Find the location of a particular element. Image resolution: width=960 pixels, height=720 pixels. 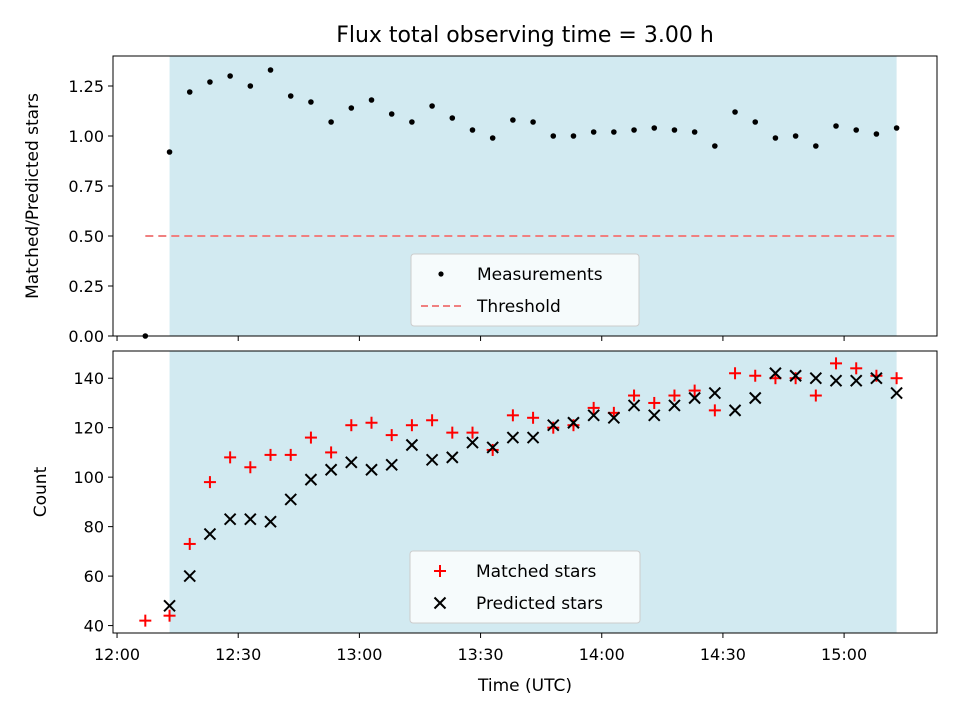

top-x-ticks is located at coordinates (480, 338).